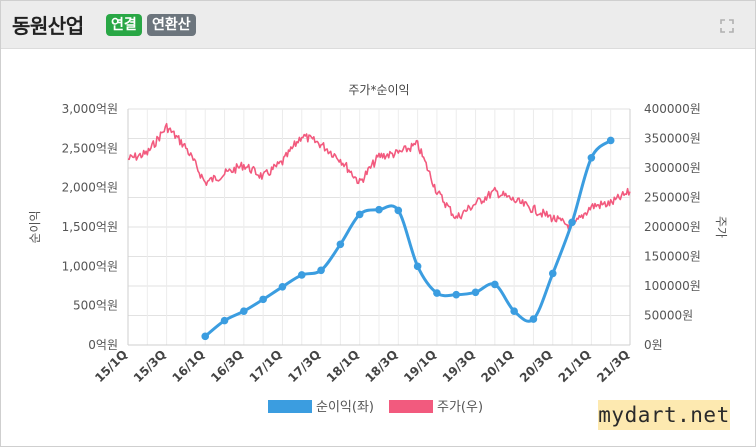 Image resolution: width=756 pixels, height=447 pixels. I want to click on consolidated-badge: 연결, so click(124, 25).